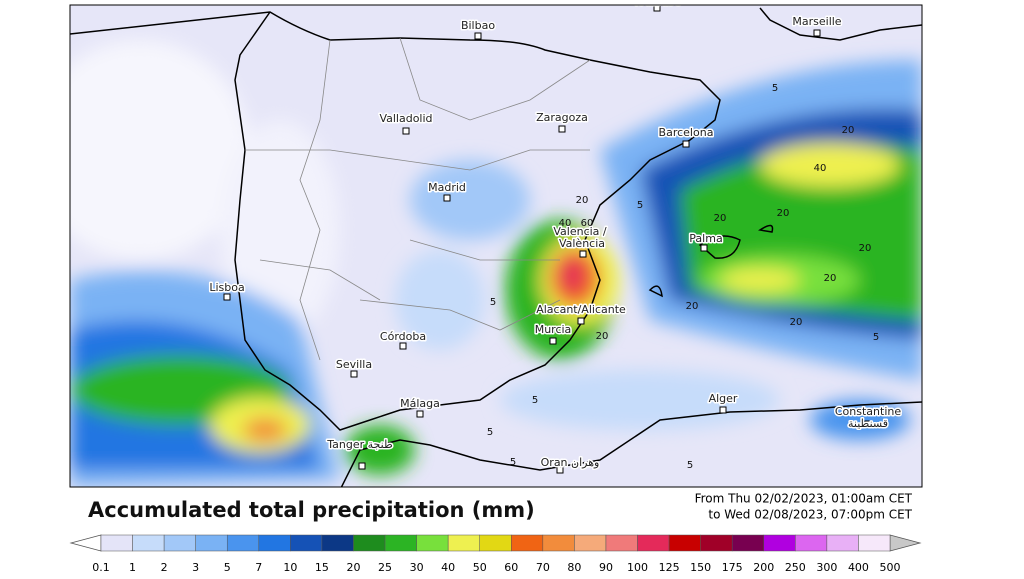 This screenshot has height=579, width=1024. What do you see at coordinates (417, 567) in the screenshot?
I see `colorbar-label: 30` at bounding box center [417, 567].